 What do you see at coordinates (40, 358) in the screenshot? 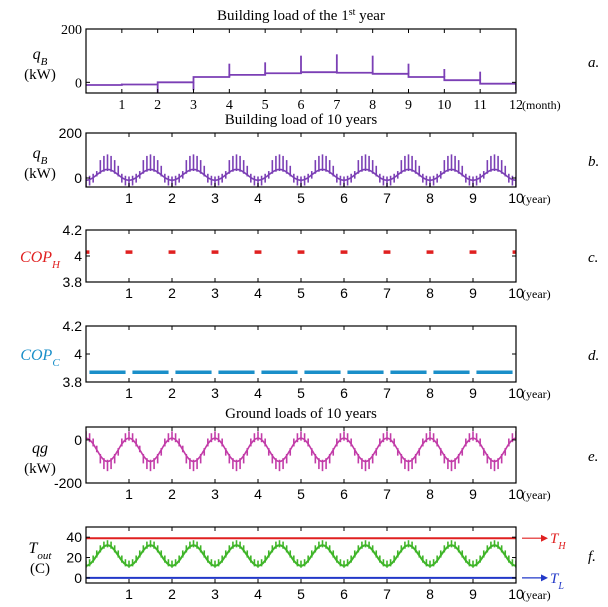
I see `y-axis-label: COPC` at bounding box center [40, 358].